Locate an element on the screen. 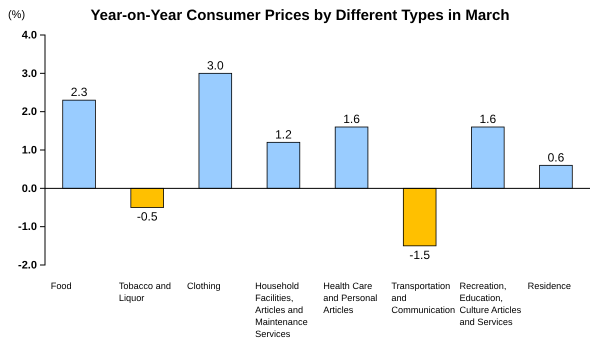 This screenshot has height=349, width=601. y-tick-label: 3.0 is located at coordinates (29, 74).